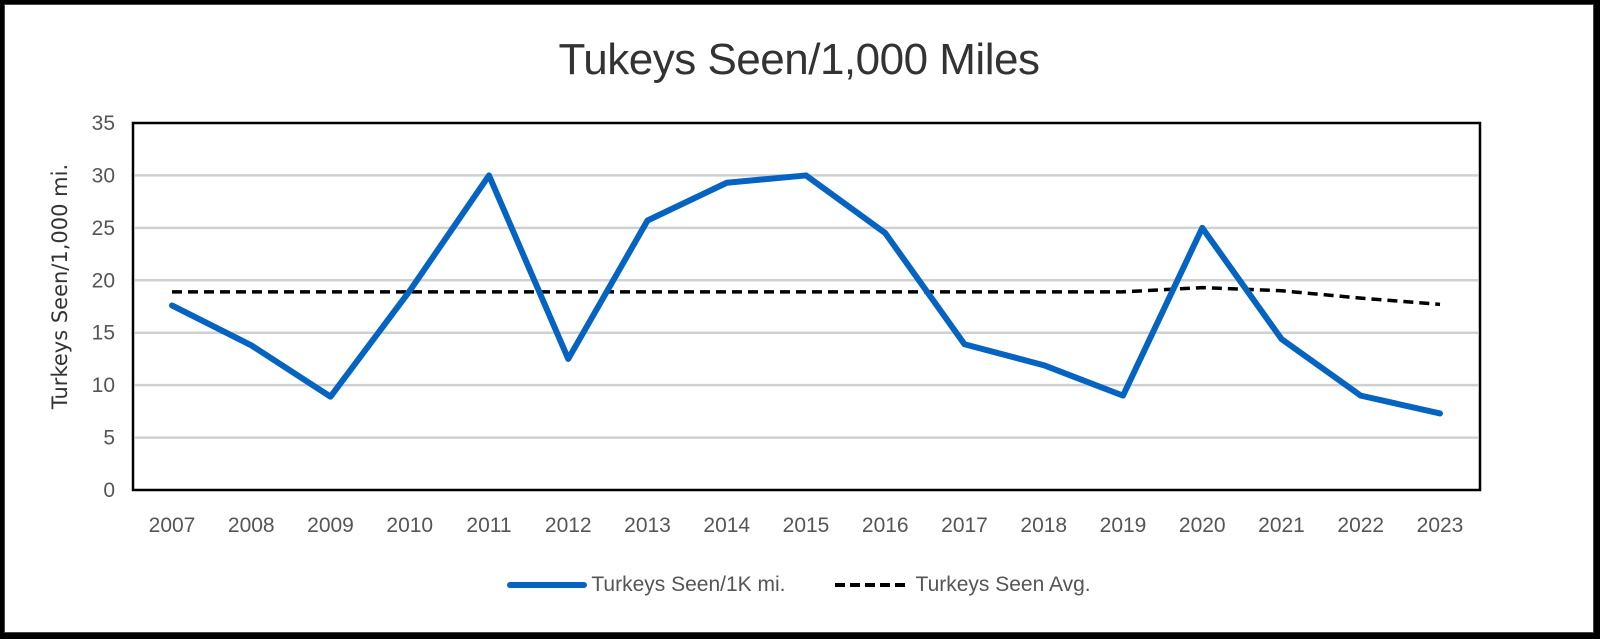 Image resolution: width=1600 pixels, height=639 pixels. What do you see at coordinates (964, 525) in the screenshot?
I see `x-tick-label: 2017` at bounding box center [964, 525].